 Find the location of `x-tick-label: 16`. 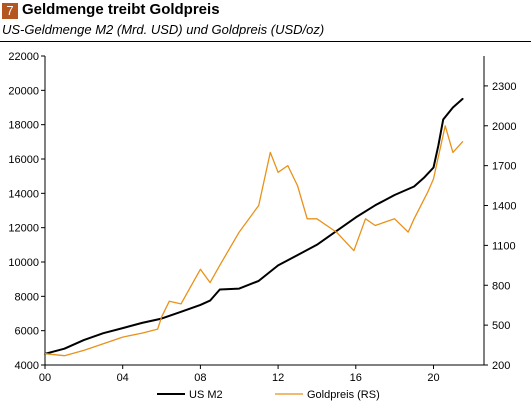

x-tick-label: 16 is located at coordinates (356, 378).